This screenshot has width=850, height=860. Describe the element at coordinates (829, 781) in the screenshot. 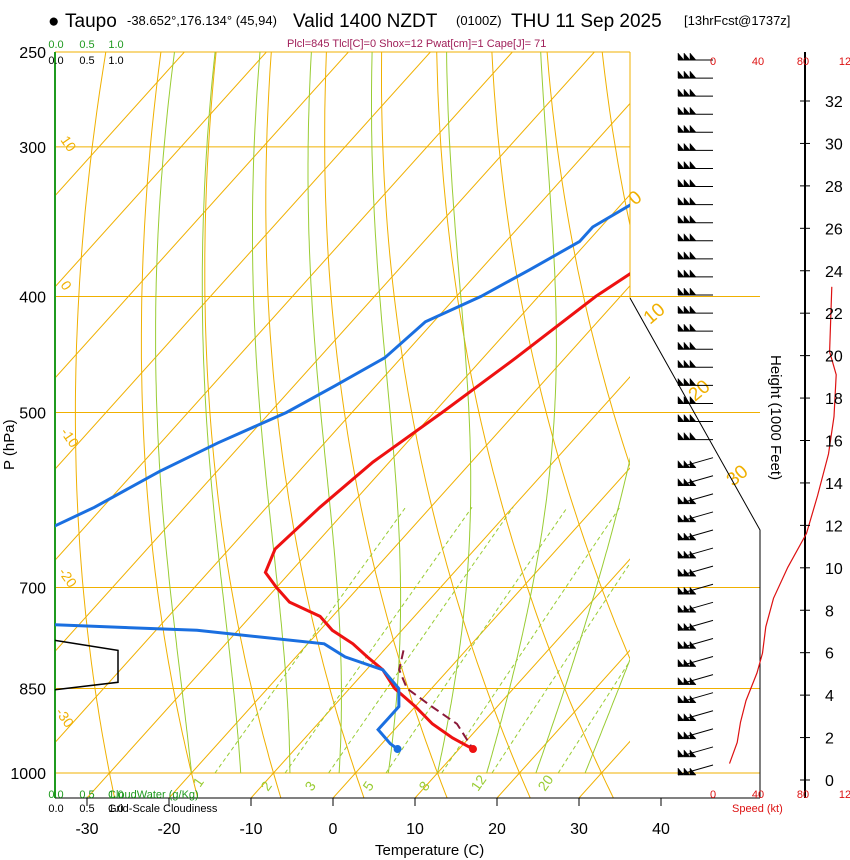

I see `height-tick-label: 0` at that location.